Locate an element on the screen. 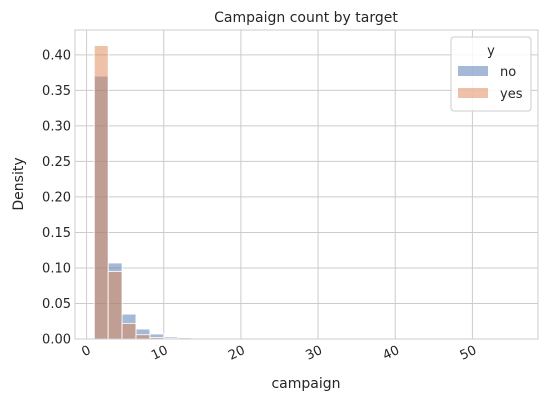 The image size is (548, 401). y-tick-labels: 0.00 0.05 0.10 0.15 0.20 0.25 0.30 0.35 0.40 is located at coordinates (56, 197).